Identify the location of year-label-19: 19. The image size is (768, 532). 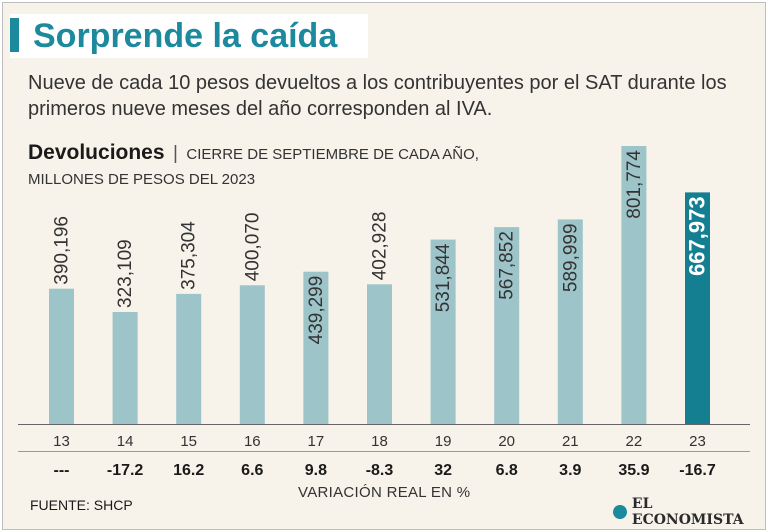
(443, 441).